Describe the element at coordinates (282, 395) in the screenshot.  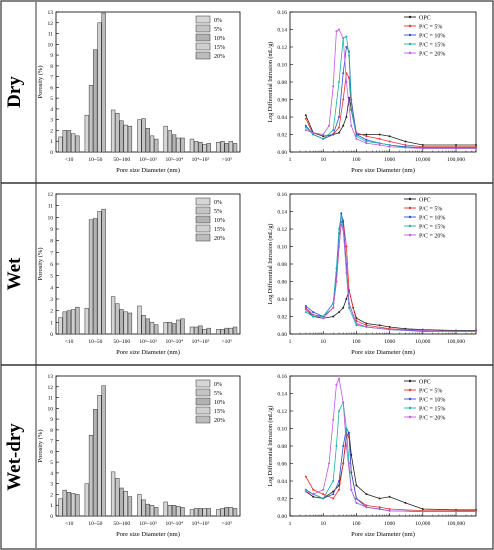
I see `y-tick-label: 0.14` at that location.